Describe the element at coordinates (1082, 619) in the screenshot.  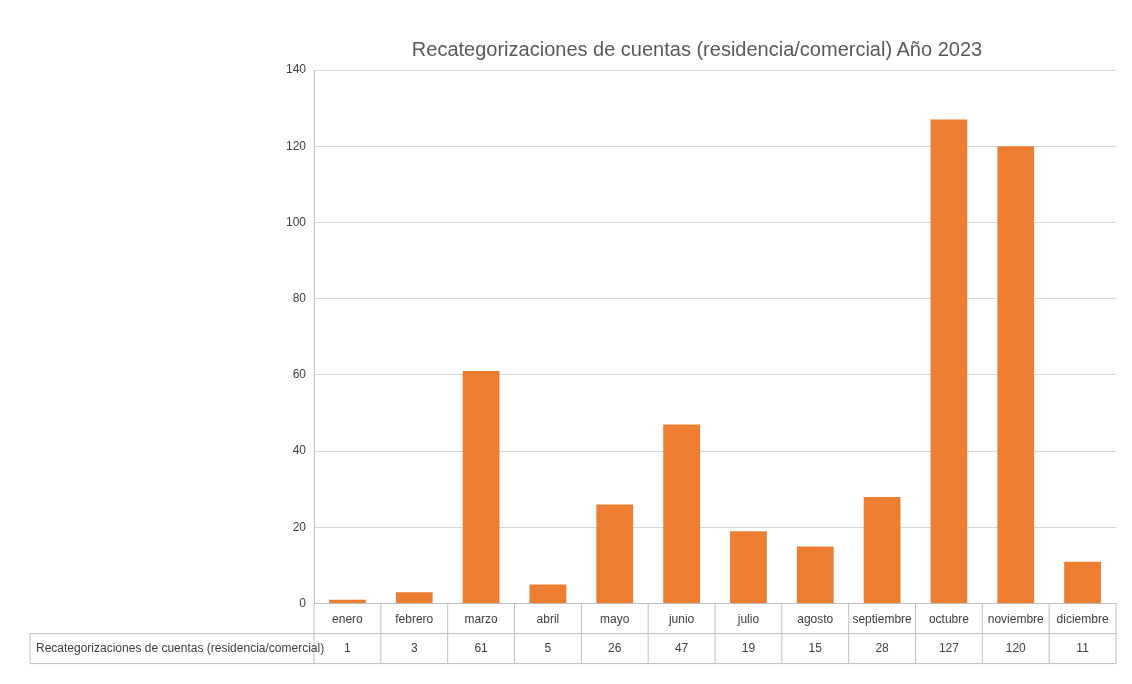
I see `x-tick-label: diciembre` at that location.